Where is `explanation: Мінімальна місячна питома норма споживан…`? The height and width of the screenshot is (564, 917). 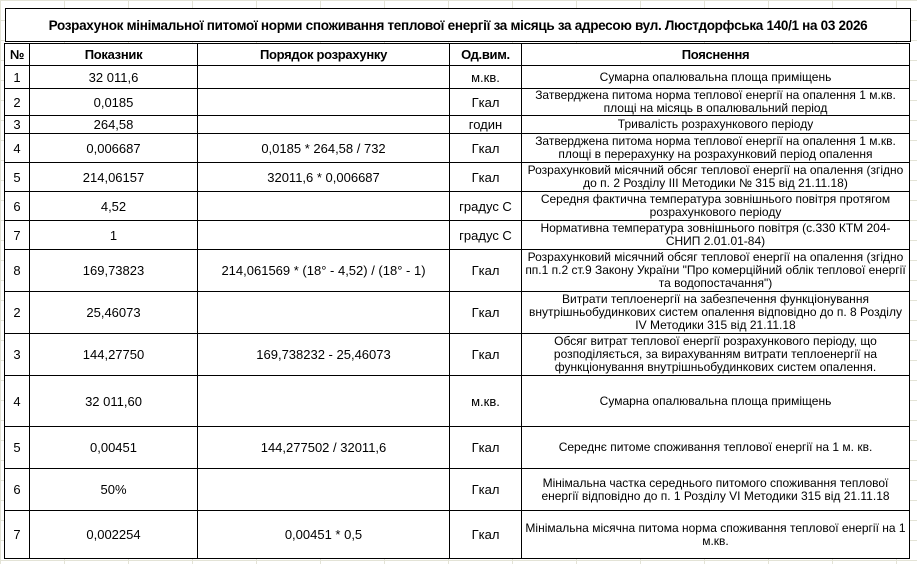 explanation: Мінімальна місячна питома норма споживан… is located at coordinates (715, 534).